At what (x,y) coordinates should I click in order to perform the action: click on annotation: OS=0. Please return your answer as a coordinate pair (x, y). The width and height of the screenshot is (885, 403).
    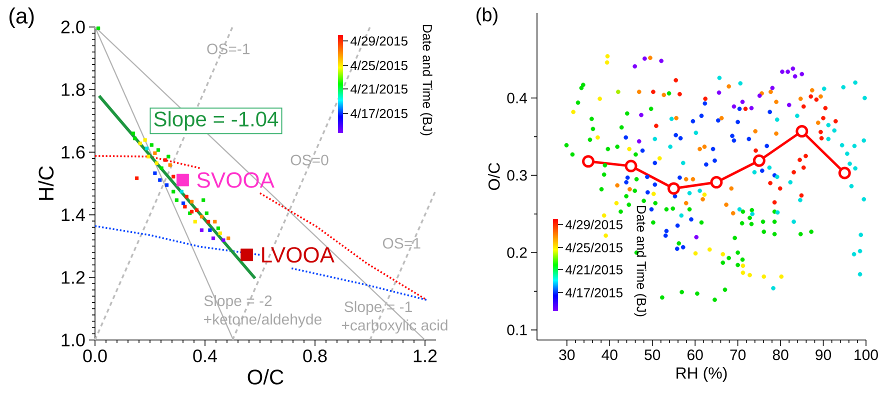
    Looking at the image, I should click on (309, 160).